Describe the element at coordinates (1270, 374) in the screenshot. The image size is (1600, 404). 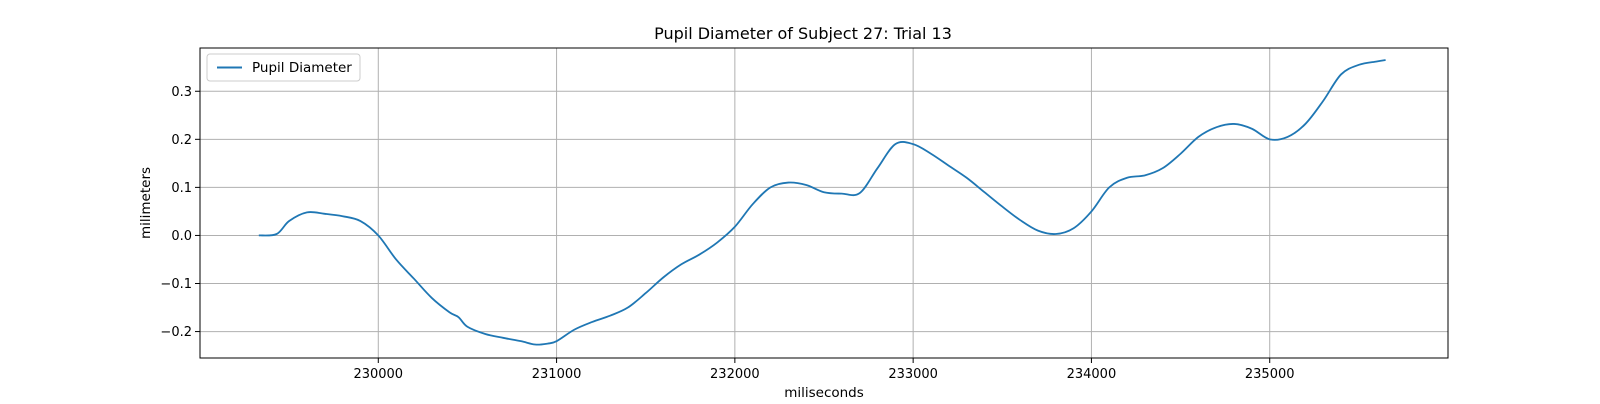
I see `x-tick-label: 235000` at that location.